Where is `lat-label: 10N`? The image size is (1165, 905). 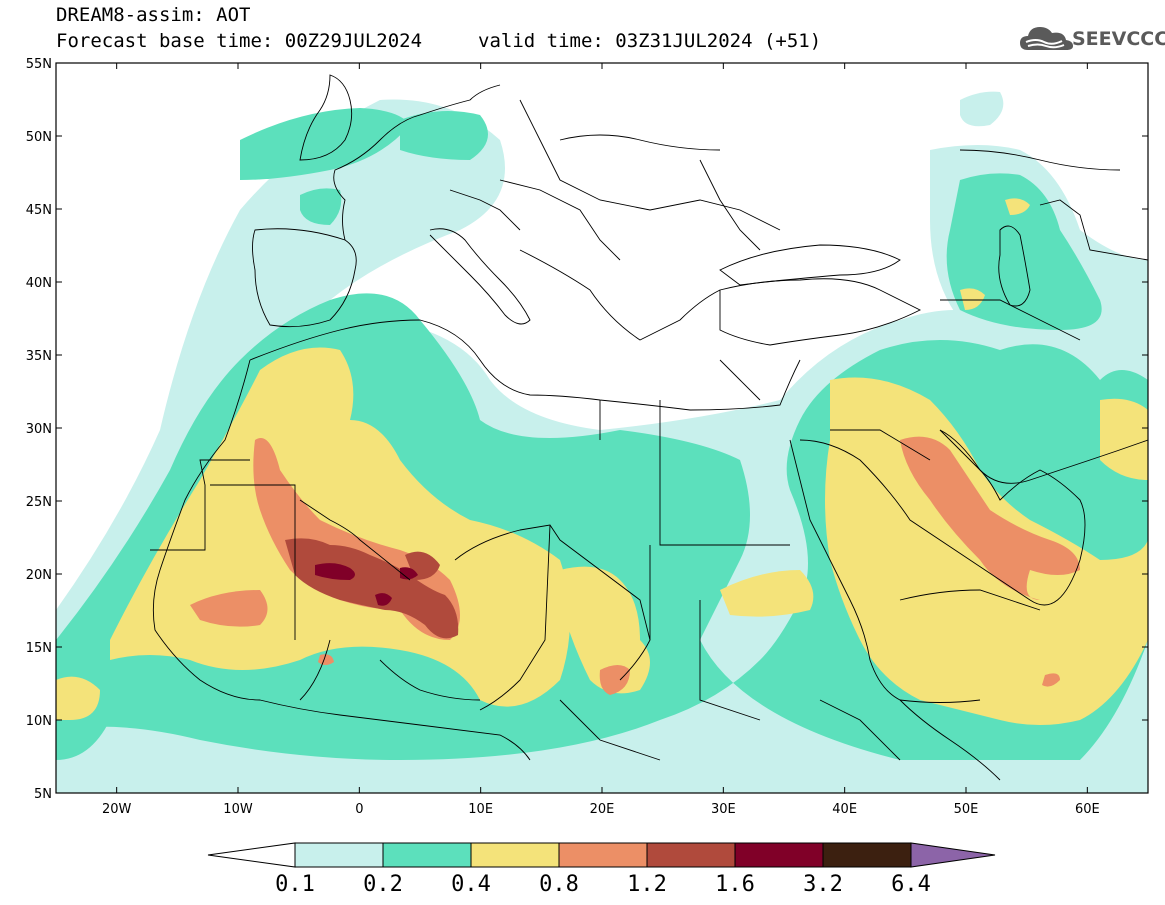 lat-label: 10N is located at coordinates (39, 721).